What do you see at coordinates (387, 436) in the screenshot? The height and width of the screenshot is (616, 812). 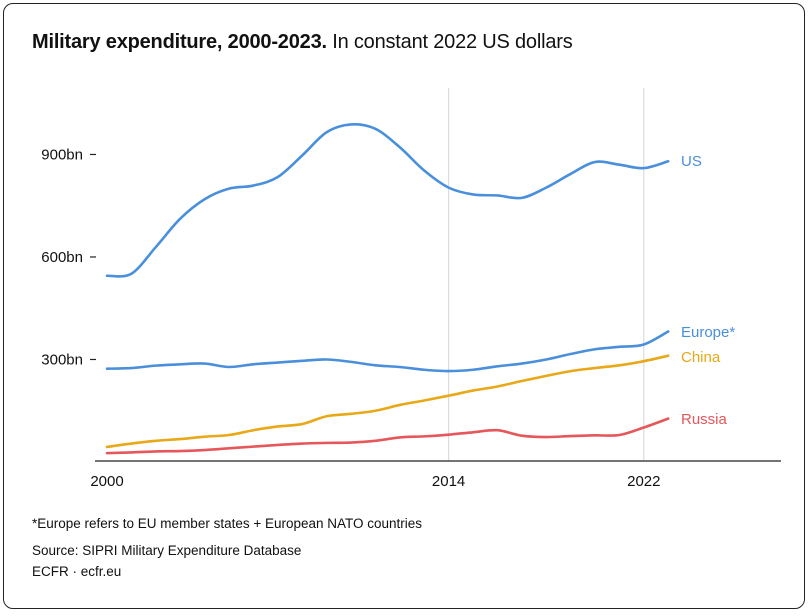 I see `series-line-russia` at bounding box center [387, 436].